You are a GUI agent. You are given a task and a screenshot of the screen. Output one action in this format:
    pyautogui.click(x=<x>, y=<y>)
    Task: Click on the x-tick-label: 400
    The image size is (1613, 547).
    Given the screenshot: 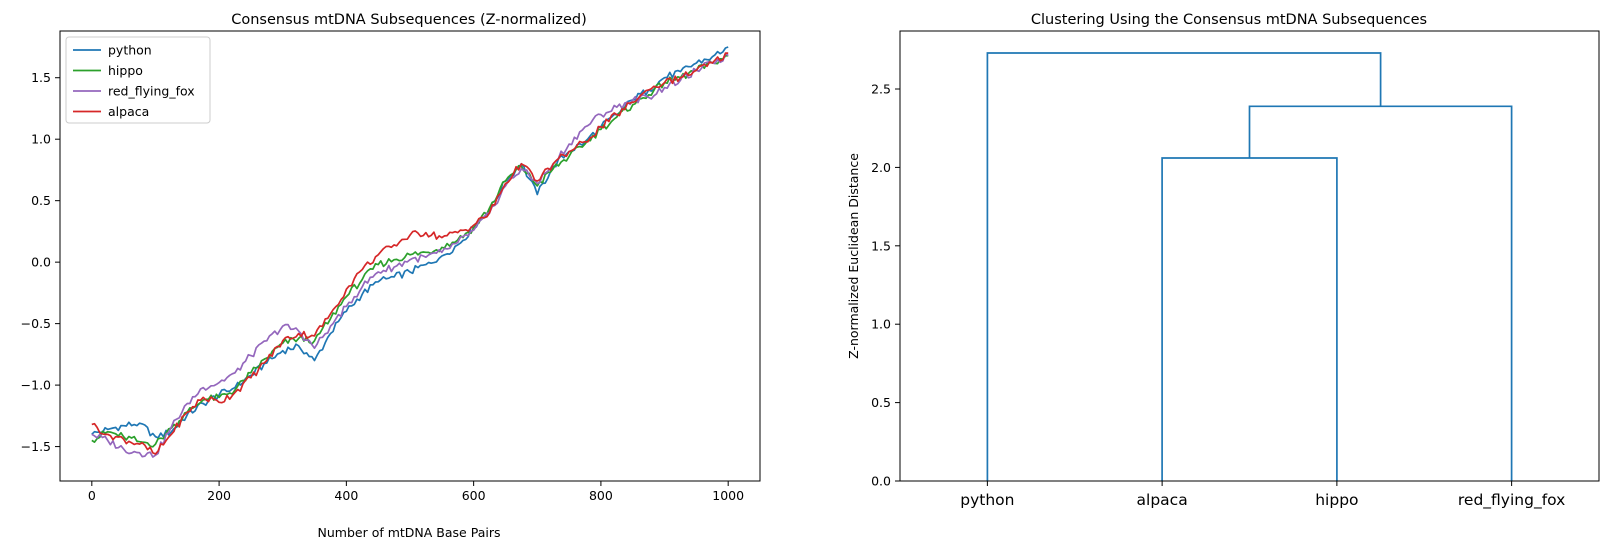 What is the action you would take?
    pyautogui.click(x=346, y=495)
    